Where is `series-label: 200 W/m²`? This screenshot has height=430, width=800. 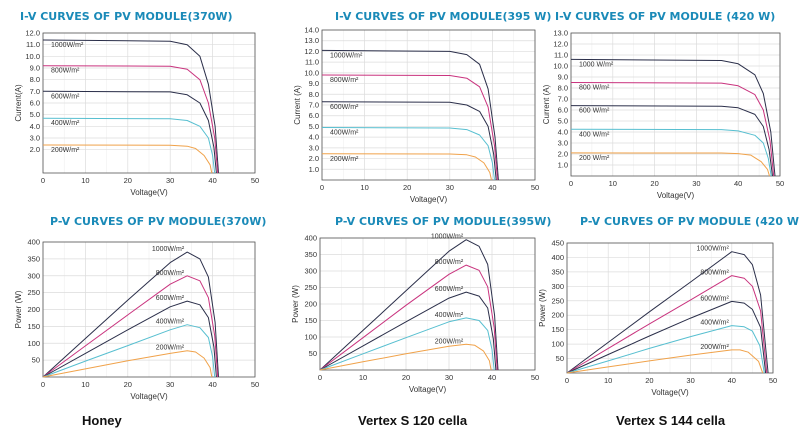 series-label: 200 W/m² is located at coordinates (594, 158).